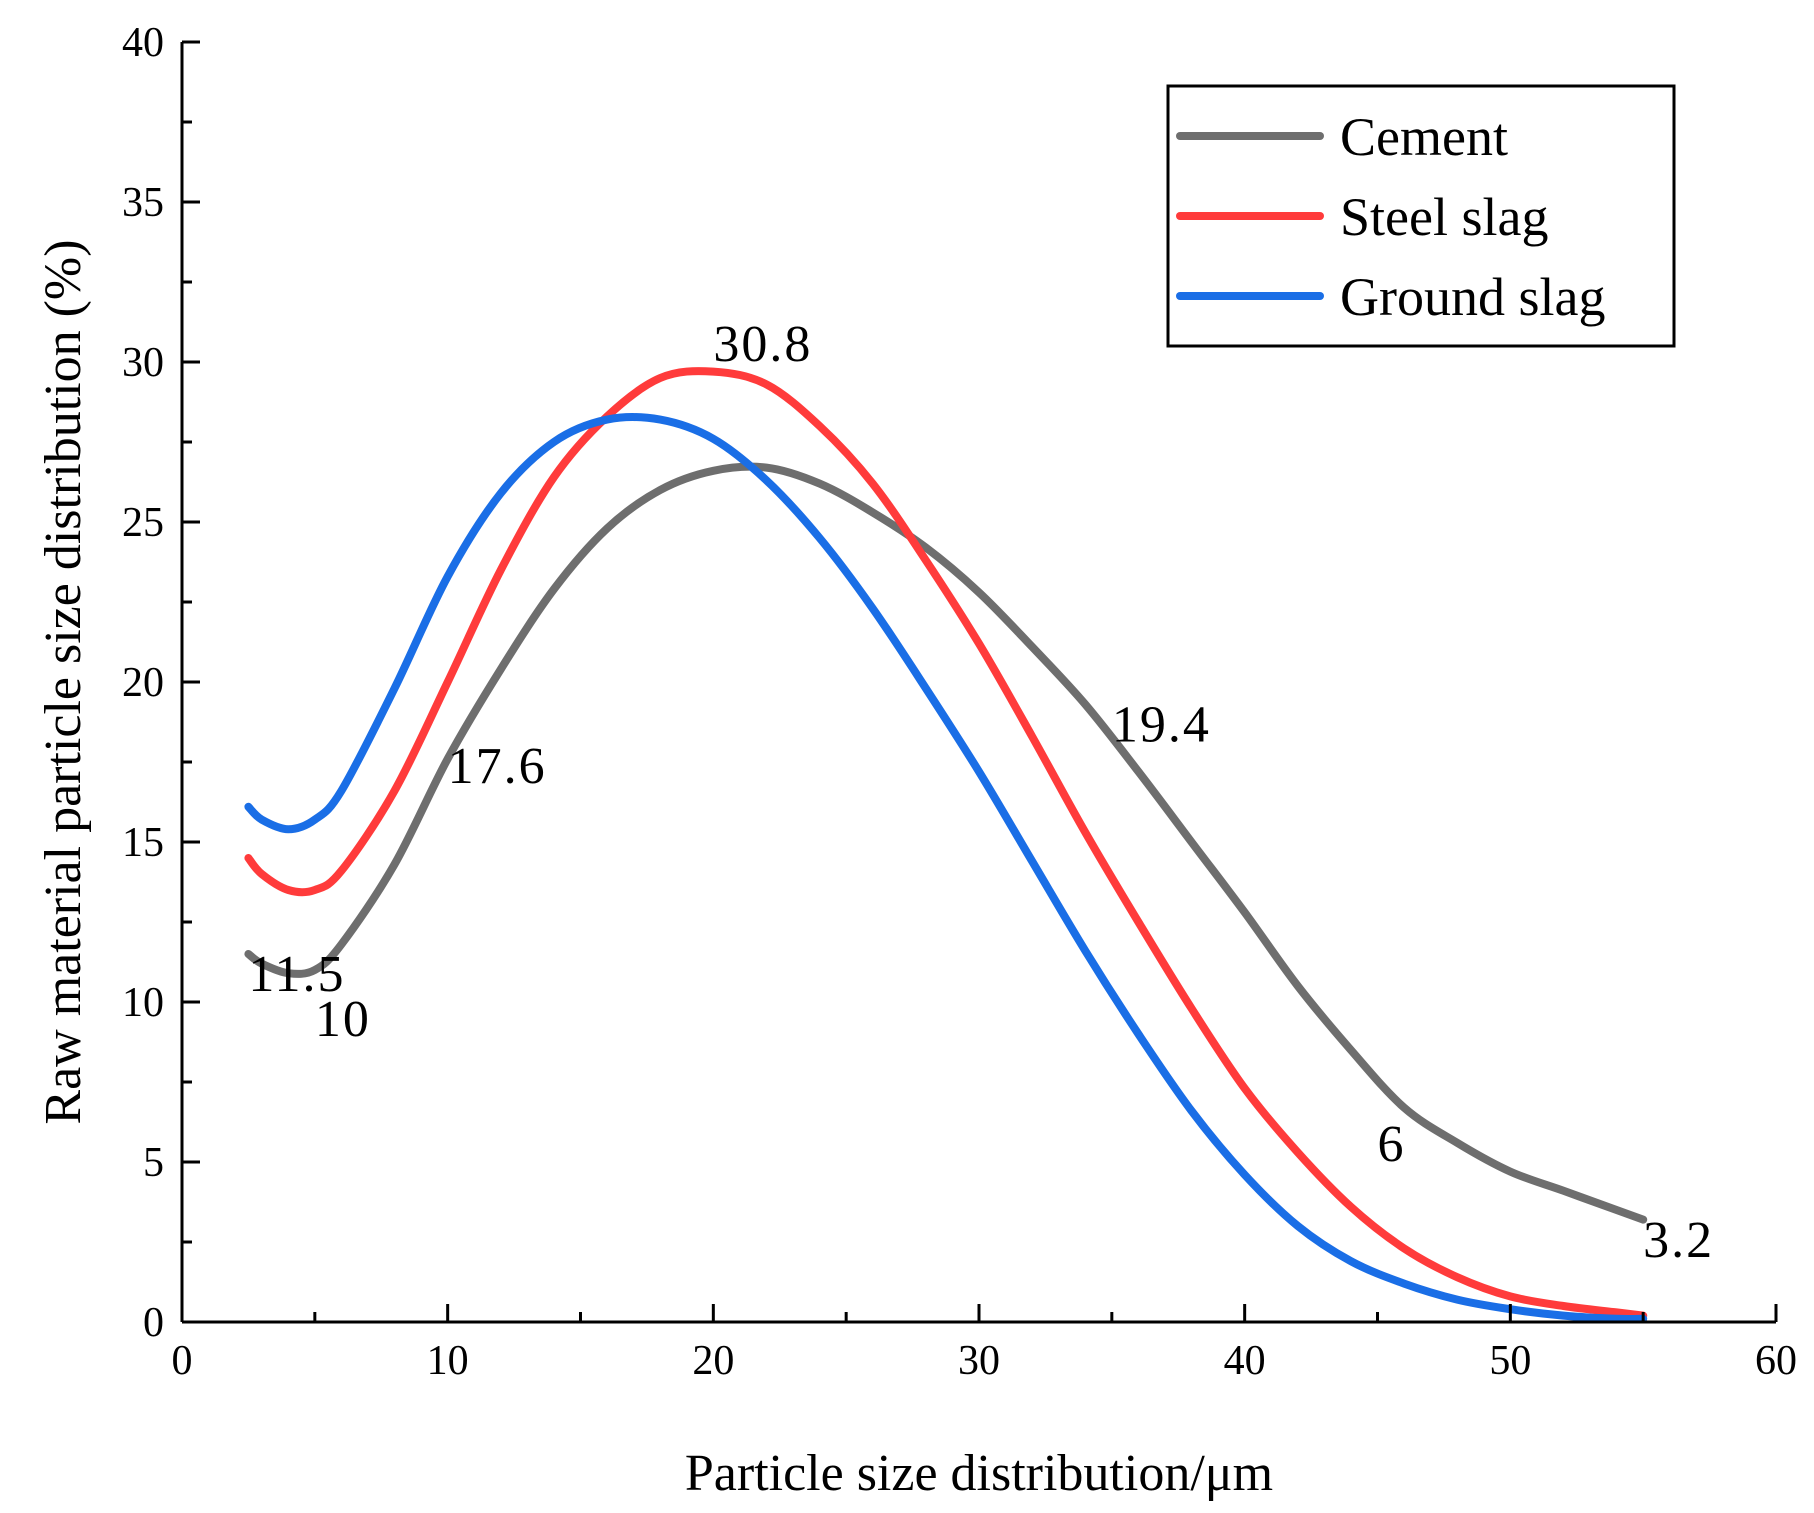 The image size is (1814, 1513). What do you see at coordinates (143, 843) in the screenshot?
I see `y-tick-label: 15` at bounding box center [143, 843].